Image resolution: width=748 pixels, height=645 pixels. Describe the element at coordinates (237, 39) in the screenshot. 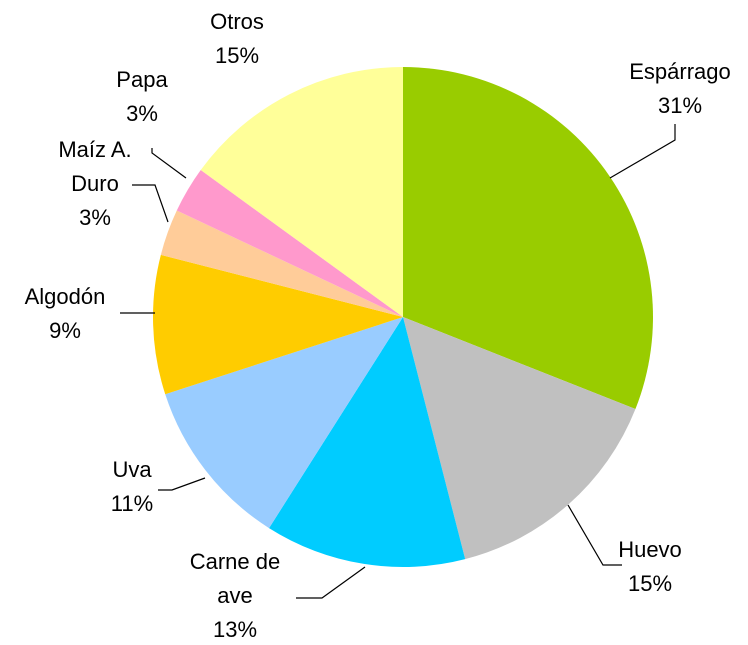

I see `slice-label: Otros 15%` at that location.